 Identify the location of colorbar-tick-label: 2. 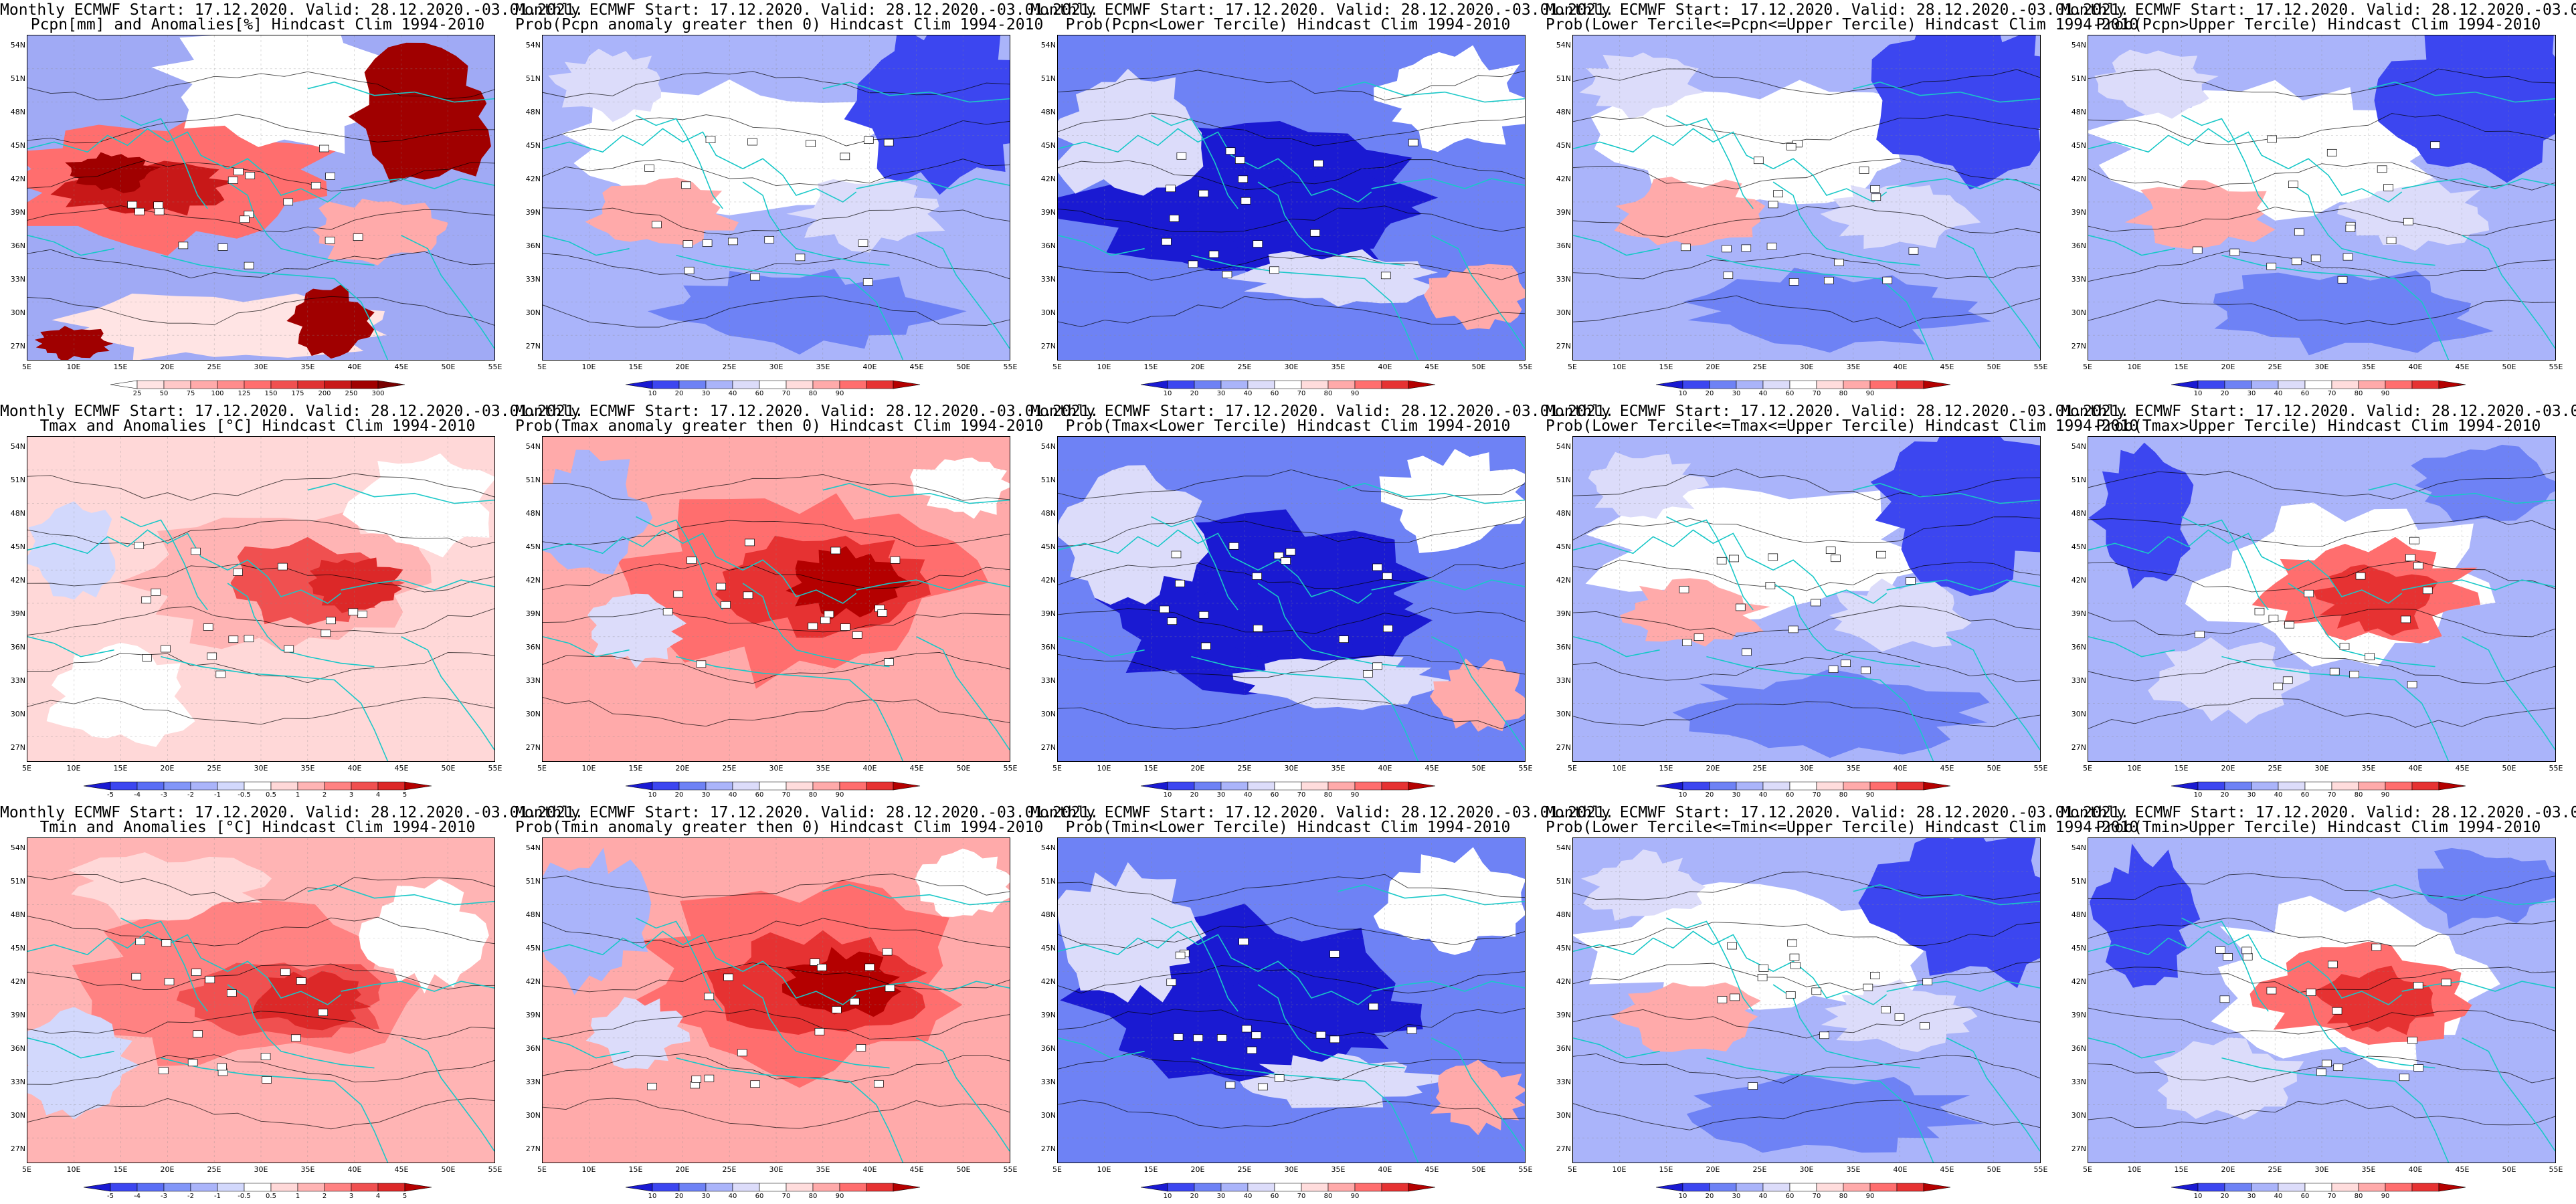
(324, 1196).